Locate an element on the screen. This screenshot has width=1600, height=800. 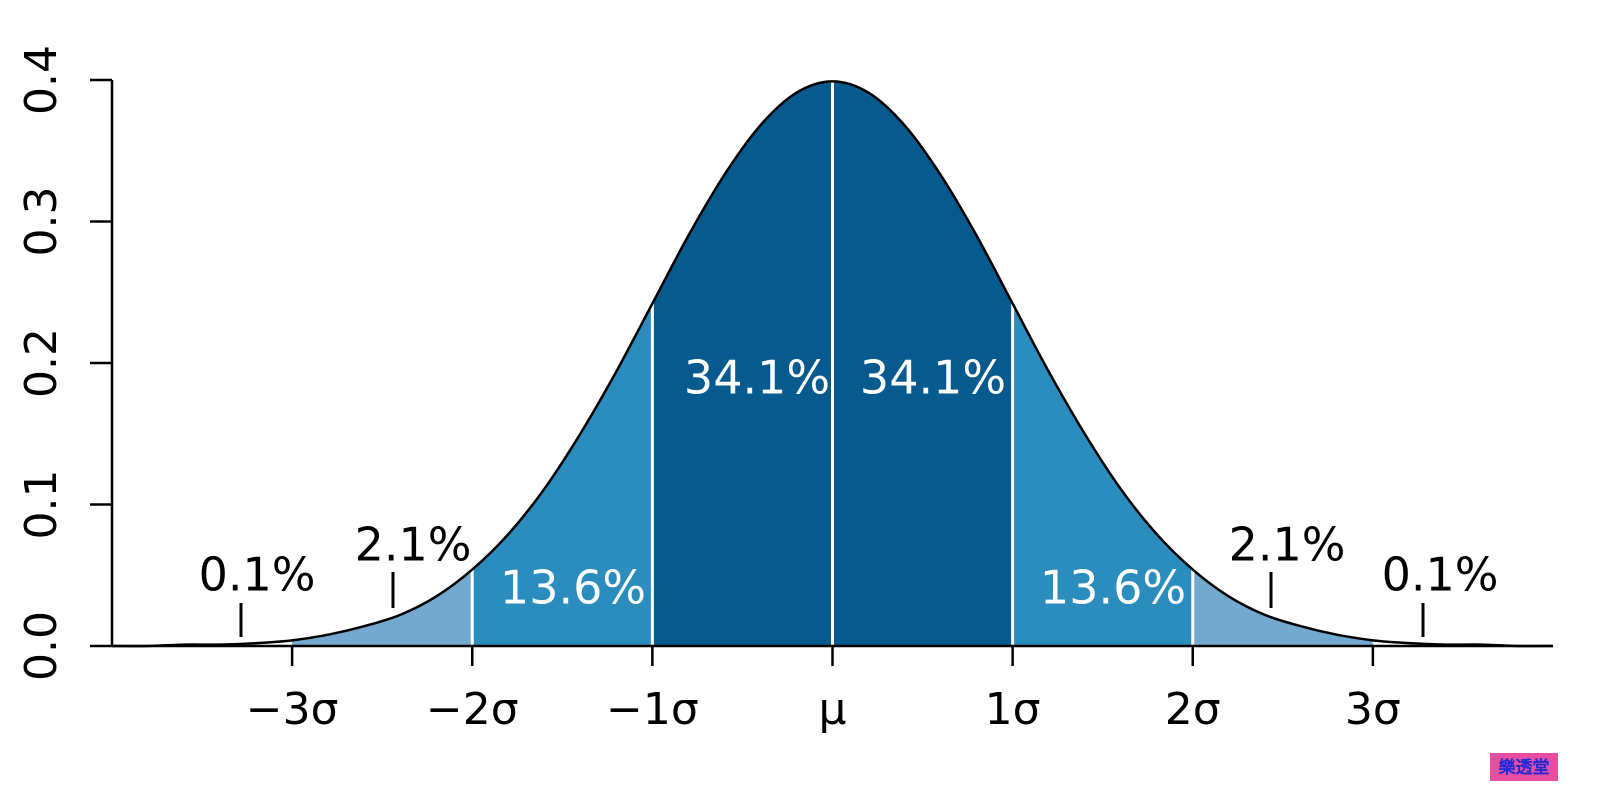
watermark-box is located at coordinates (1524, 767).